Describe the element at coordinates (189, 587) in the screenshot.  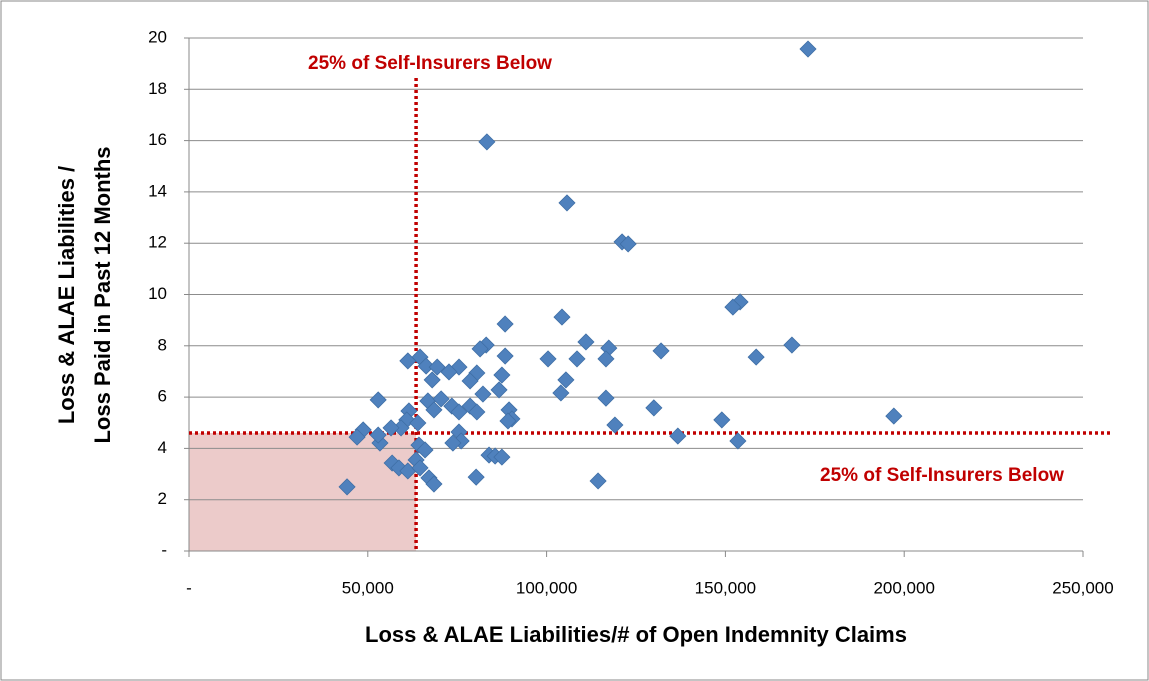
I see `x-tick-label: -` at that location.